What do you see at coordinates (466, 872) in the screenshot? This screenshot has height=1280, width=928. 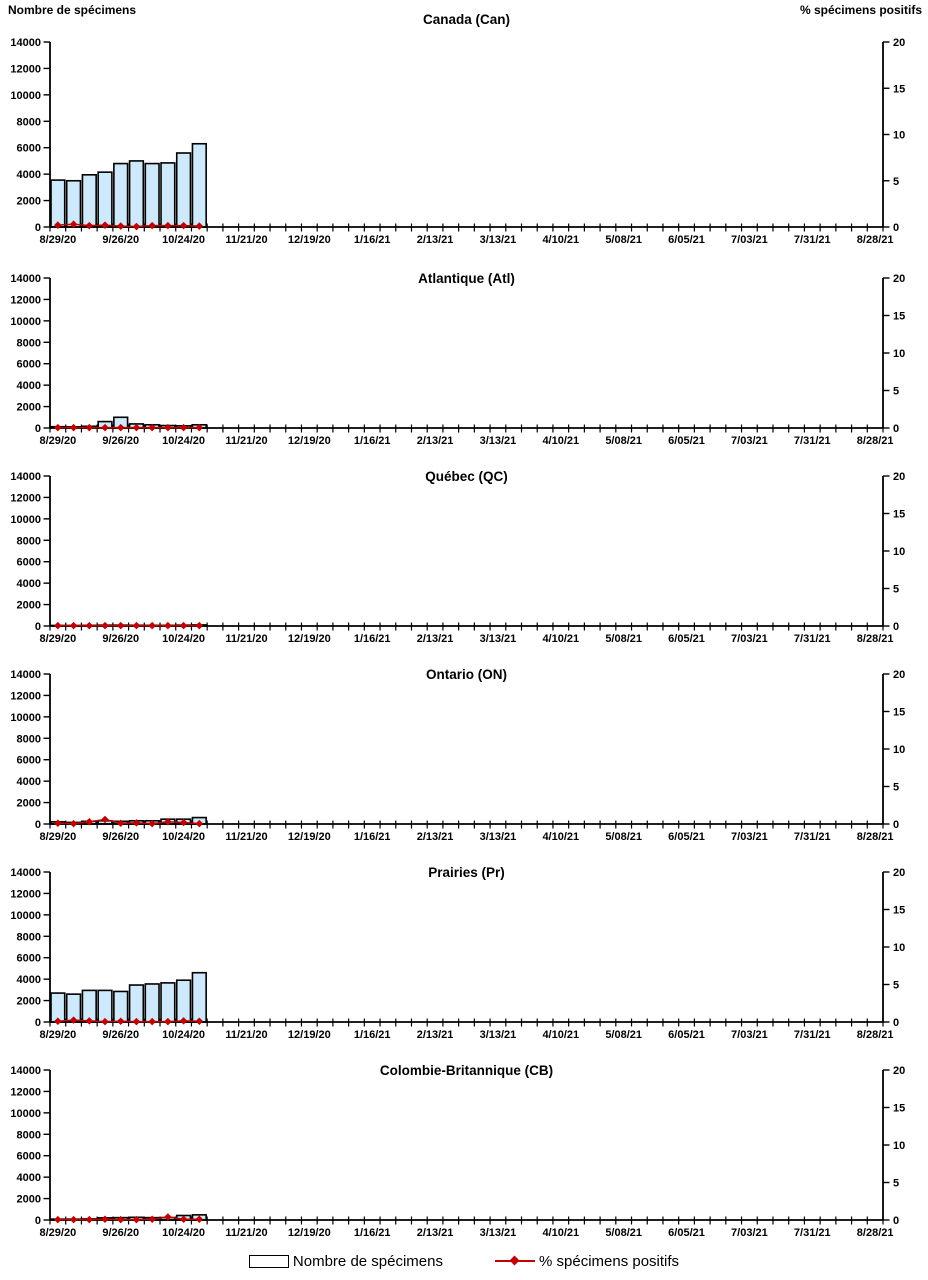 I see `svg-text: Prairies (Pr)` at bounding box center [466, 872].